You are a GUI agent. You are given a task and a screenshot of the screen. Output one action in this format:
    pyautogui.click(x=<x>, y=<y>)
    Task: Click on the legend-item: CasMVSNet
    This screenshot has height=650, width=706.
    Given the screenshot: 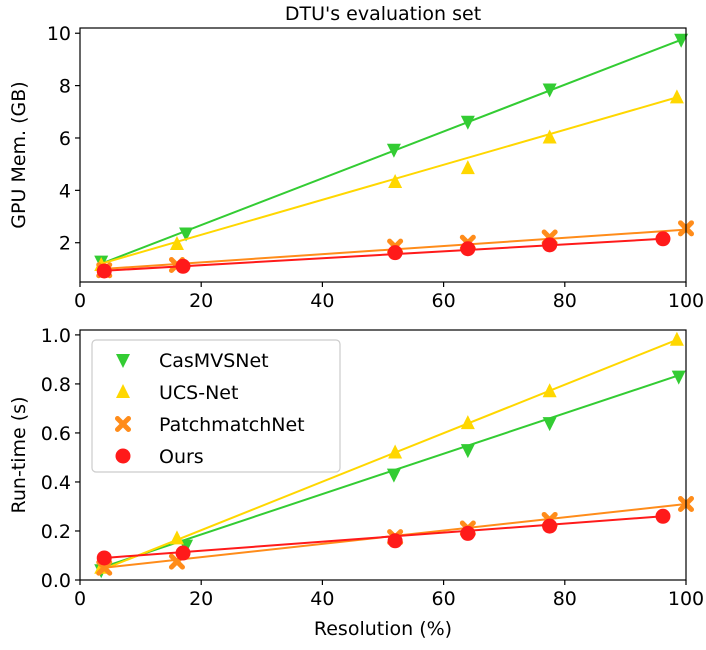 What is the action you would take?
    pyautogui.click(x=192, y=361)
    